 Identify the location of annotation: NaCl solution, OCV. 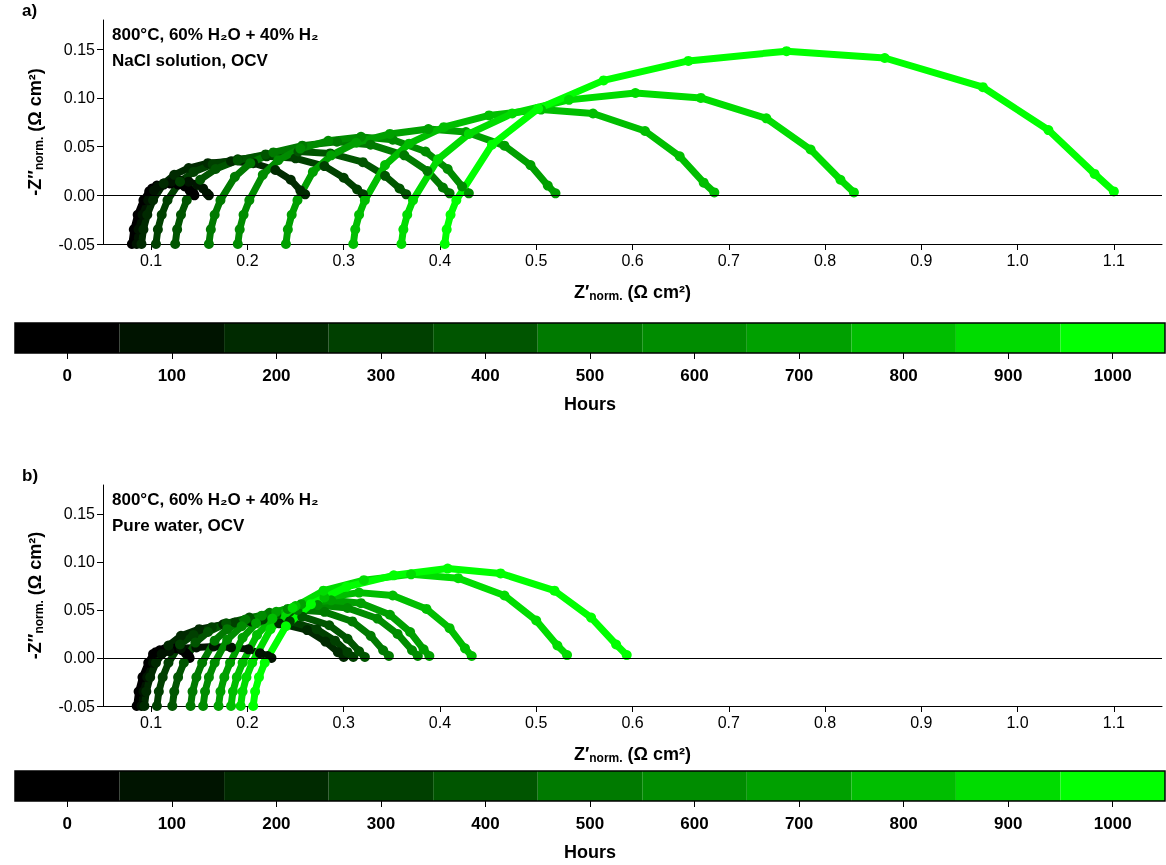
(190, 60).